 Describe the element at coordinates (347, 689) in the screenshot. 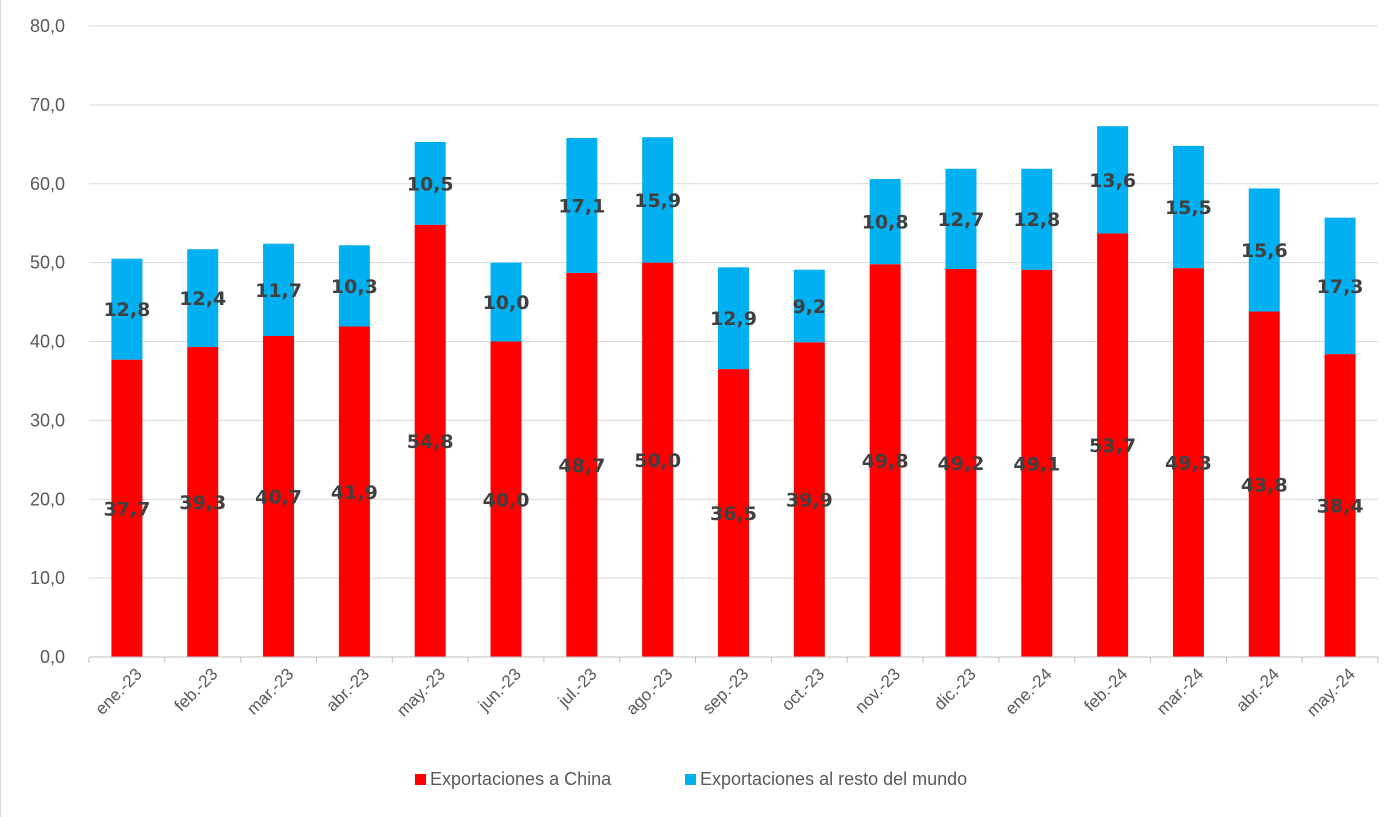

I see `x-tick-label: abr.-23` at that location.